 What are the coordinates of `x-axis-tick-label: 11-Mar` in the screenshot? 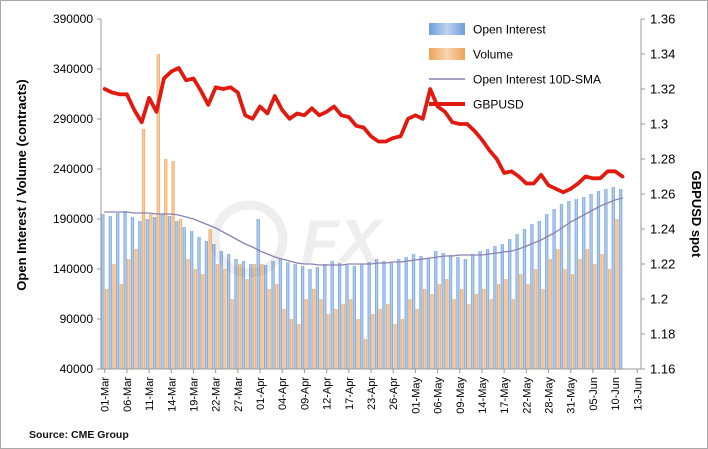 It's located at (150, 394).